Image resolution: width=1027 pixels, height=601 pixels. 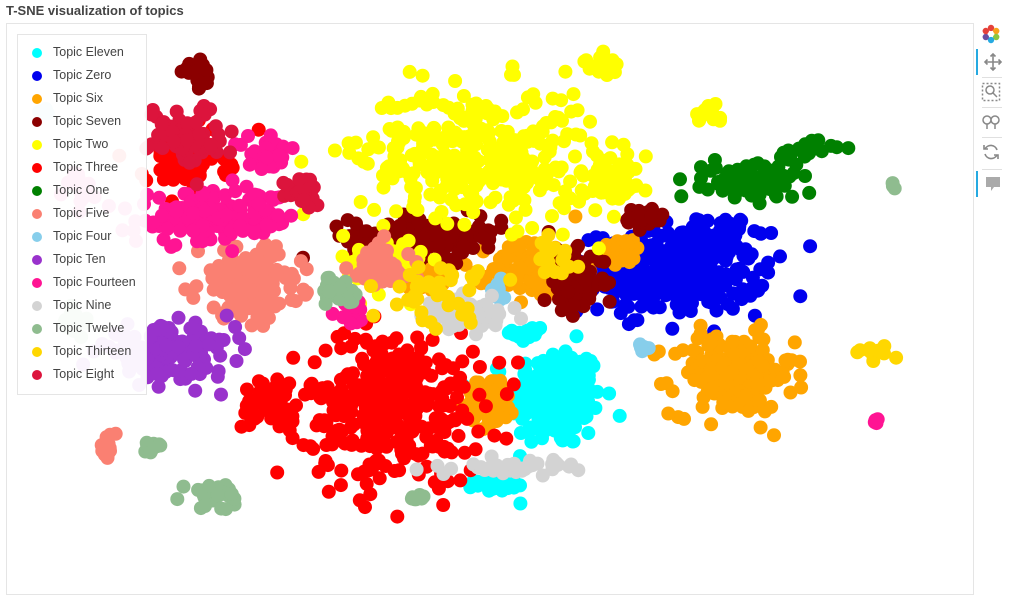 I want to click on hover-tool, so click(x=991, y=184).